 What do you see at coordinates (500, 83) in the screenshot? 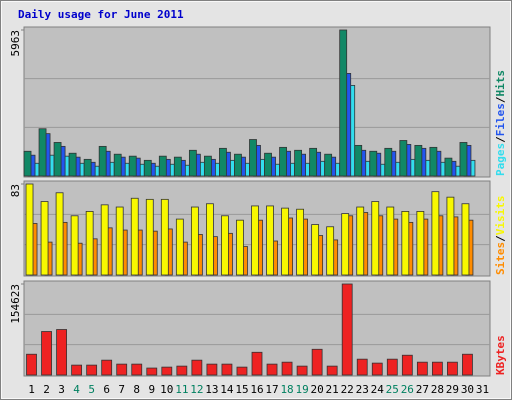
I see `legend-entry: Hits` at bounding box center [500, 83].